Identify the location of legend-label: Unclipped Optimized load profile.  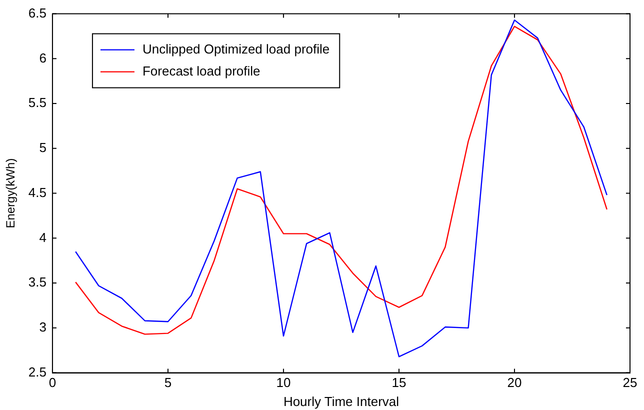
(236, 48).